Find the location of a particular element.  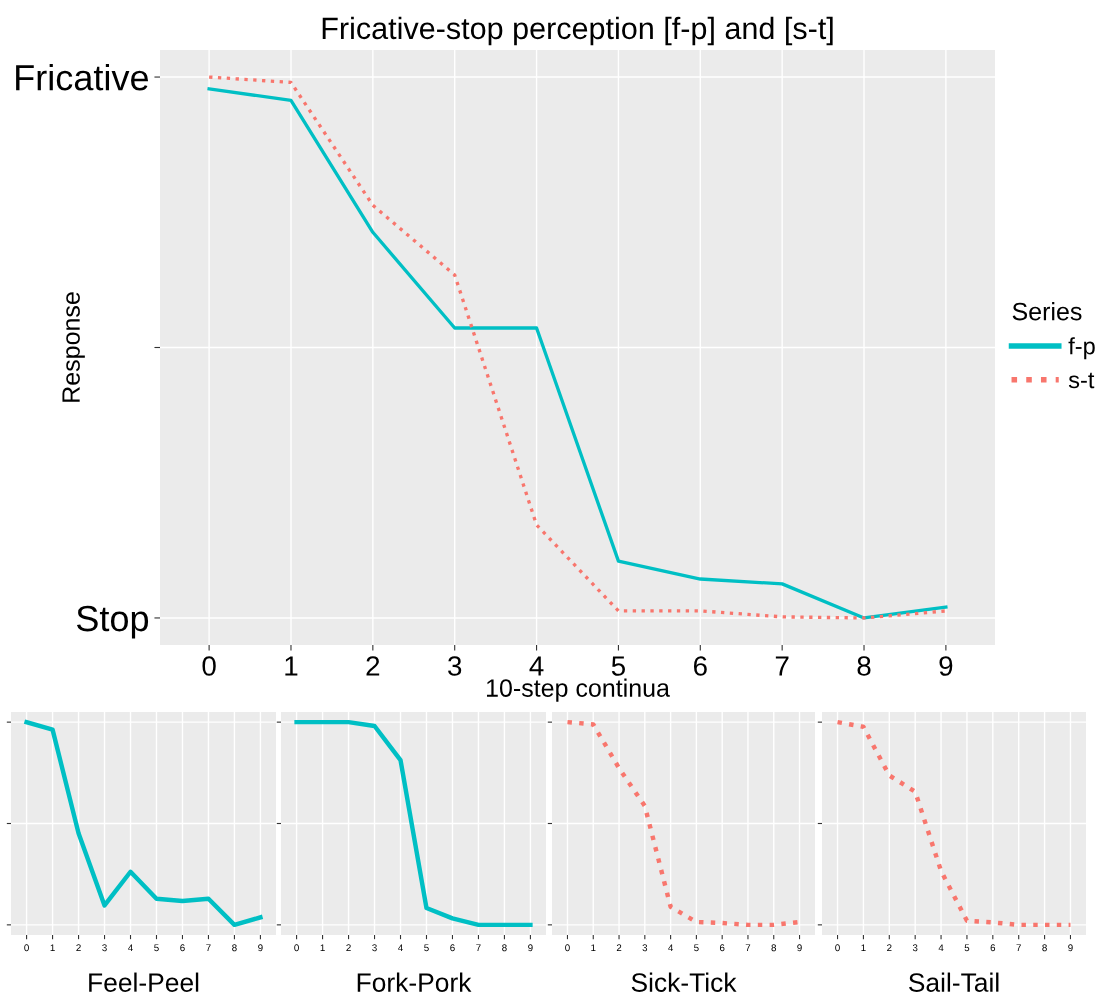

legend-title: Series is located at coordinates (1047, 311).